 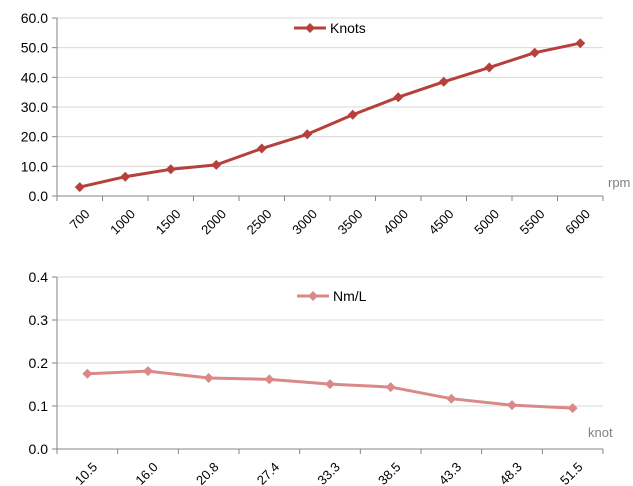 I want to click on y-tick-label: 0.4, so click(x=39, y=277).